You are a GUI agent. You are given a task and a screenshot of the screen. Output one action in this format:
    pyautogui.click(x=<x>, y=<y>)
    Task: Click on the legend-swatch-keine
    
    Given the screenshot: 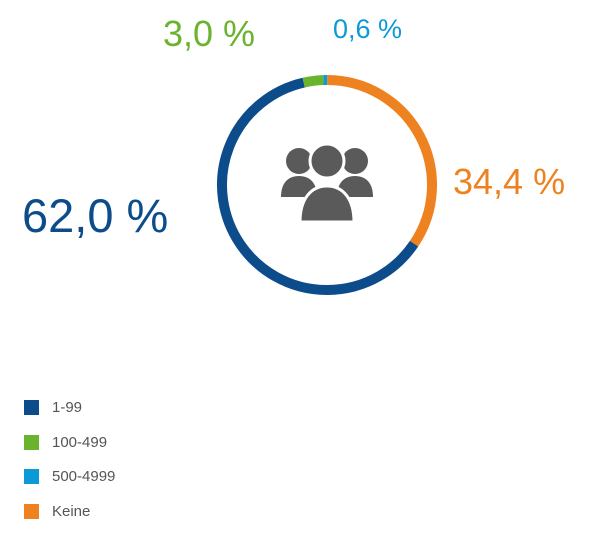 What is the action you would take?
    pyautogui.click(x=31, y=511)
    